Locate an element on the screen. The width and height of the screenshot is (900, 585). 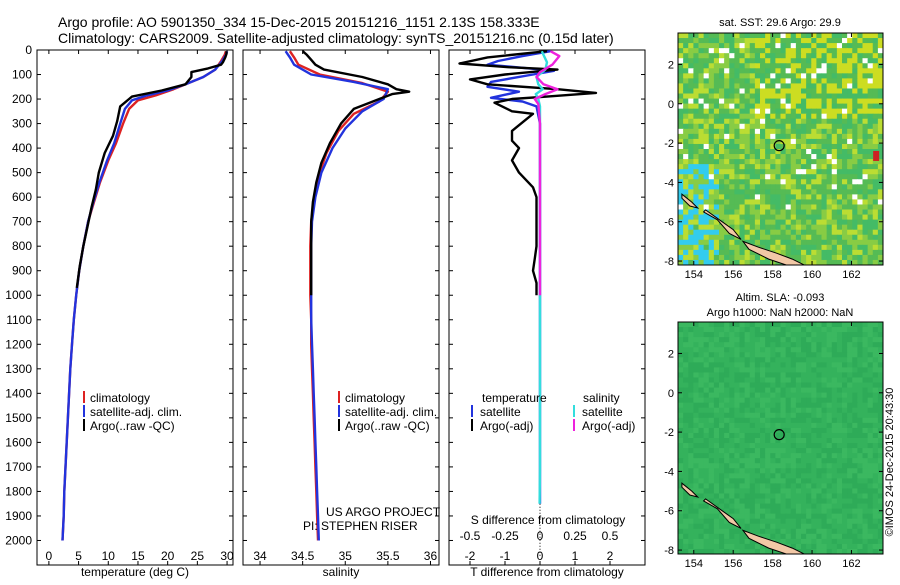
legend-label-climatology: climatology is located at coordinates (120, 398).